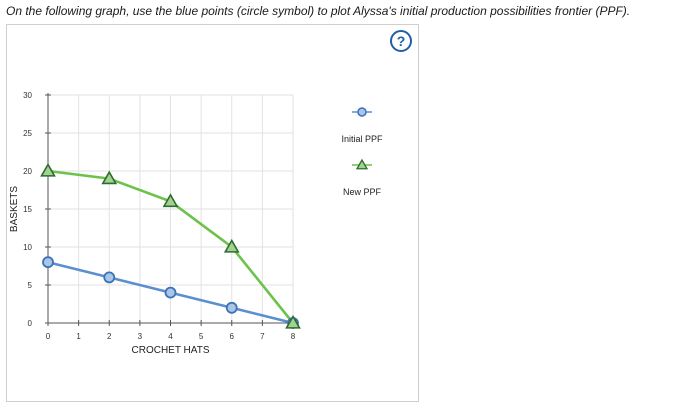 The image size is (700, 412). What do you see at coordinates (262, 336) in the screenshot?
I see `x-tick-label: 7` at bounding box center [262, 336].